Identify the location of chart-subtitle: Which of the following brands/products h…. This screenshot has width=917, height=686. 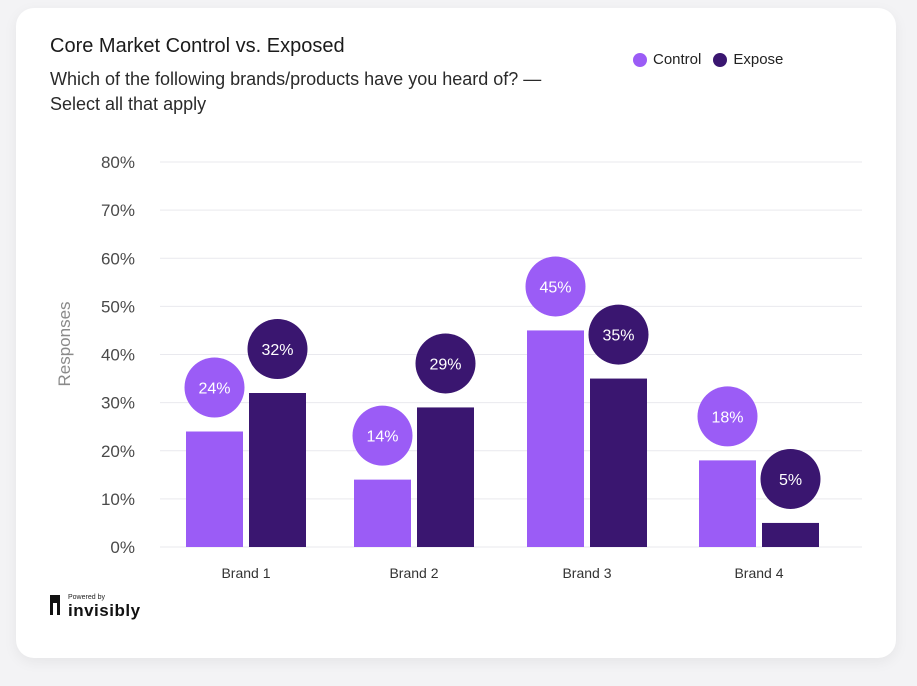
(296, 91).